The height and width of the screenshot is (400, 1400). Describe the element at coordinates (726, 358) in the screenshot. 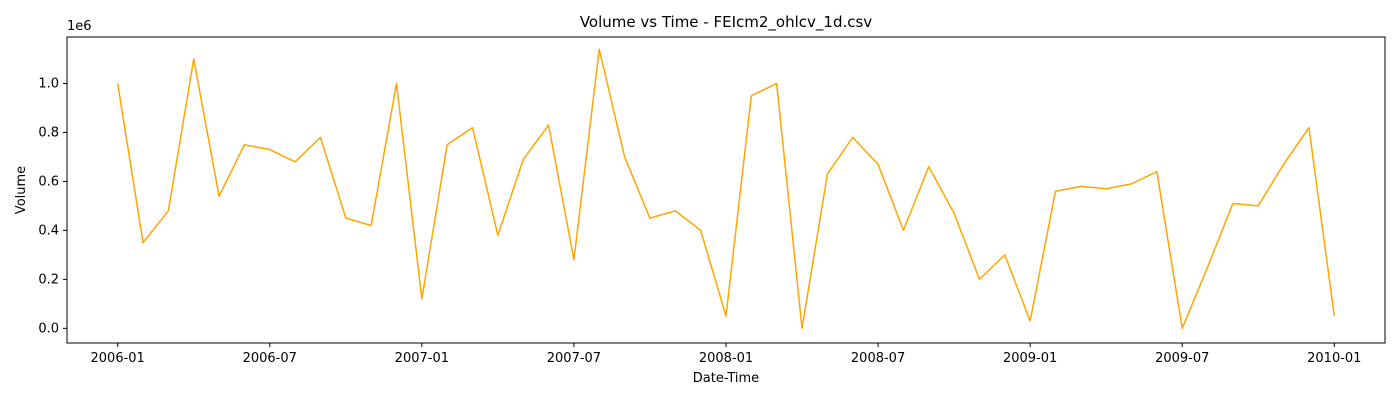

I see `x-tick-label: 2008-01` at that location.